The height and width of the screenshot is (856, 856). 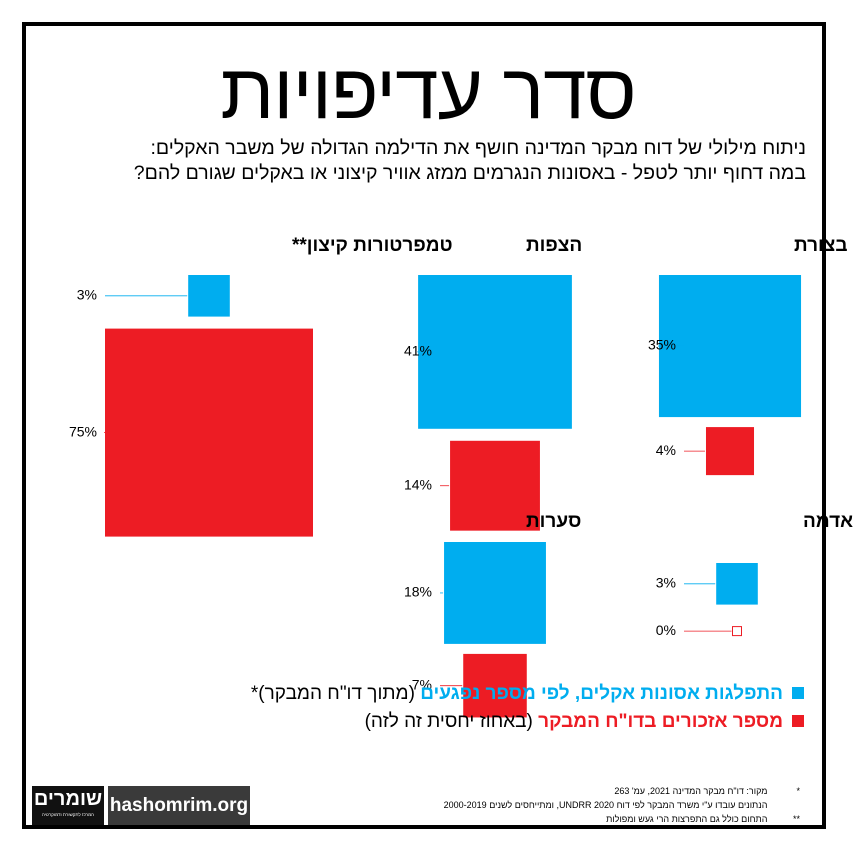 I want to click on category-1-red-square, so click(x=209, y=432).